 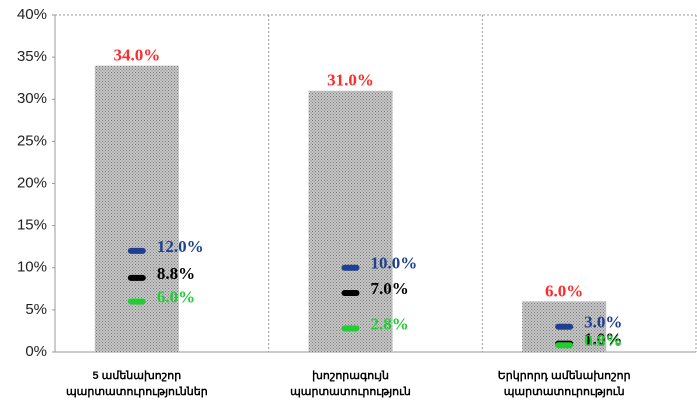 I want to click on bar-value-label: 6.0%, so click(x=564, y=290).